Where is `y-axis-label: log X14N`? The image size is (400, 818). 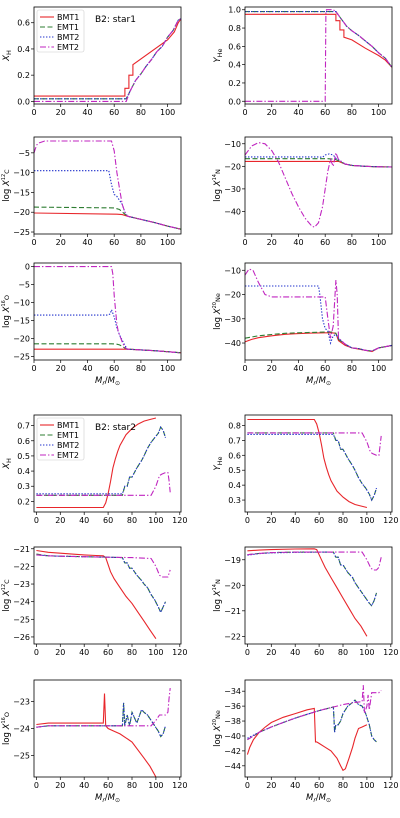
y-axis-label: log X14N is located at coordinates (217, 595).